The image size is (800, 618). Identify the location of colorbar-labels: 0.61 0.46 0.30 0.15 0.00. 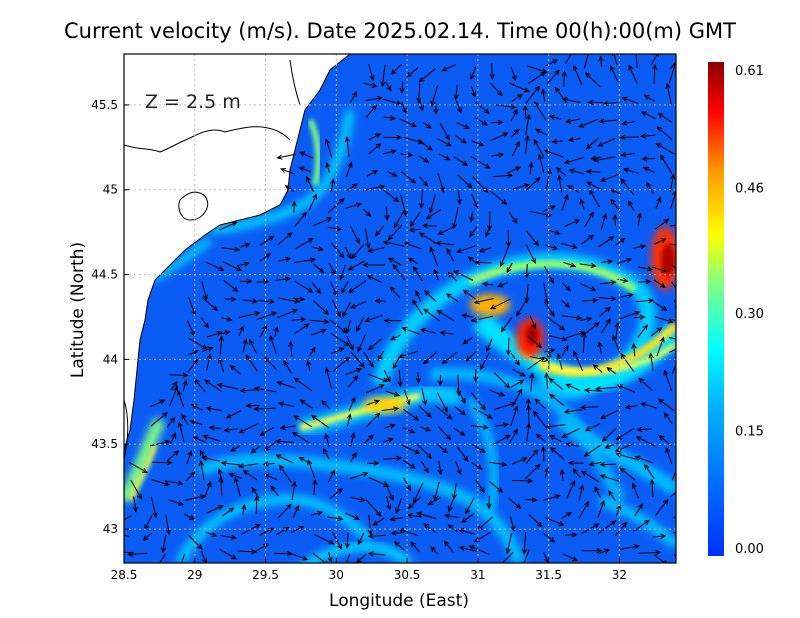
(749, 310).